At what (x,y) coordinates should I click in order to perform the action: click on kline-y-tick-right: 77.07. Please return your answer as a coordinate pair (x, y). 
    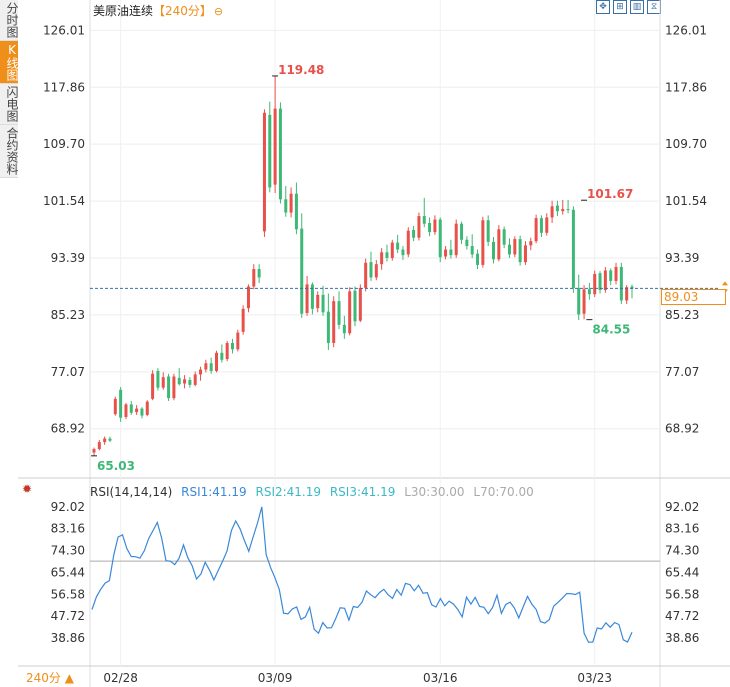
    Looking at the image, I should click on (682, 372).